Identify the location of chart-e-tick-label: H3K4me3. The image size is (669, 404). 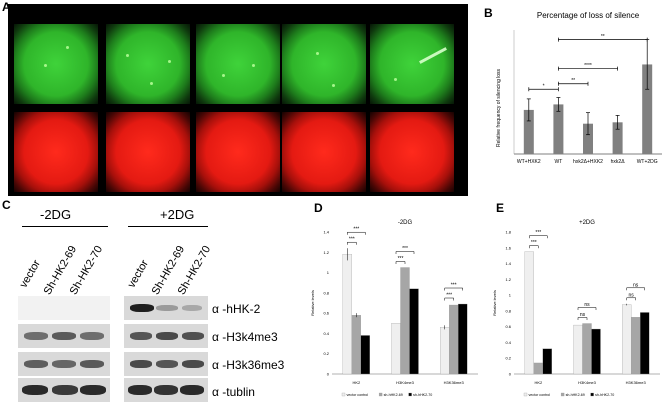
(587, 382).